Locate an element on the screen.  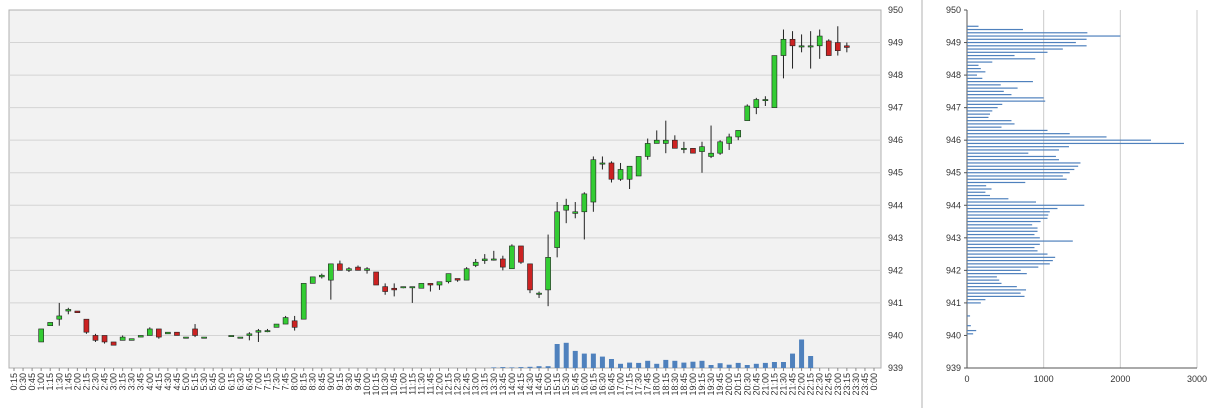
x-tick-label: 11:45 is located at coordinates (430, 384).